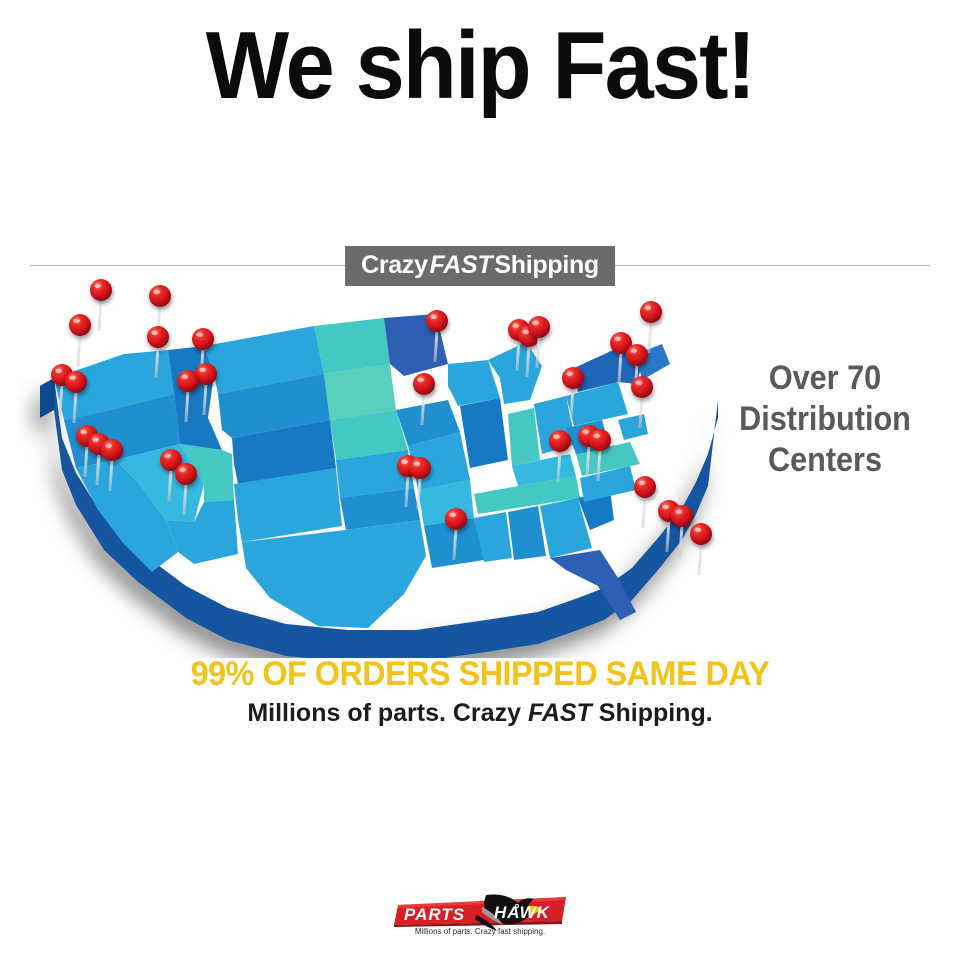  What do you see at coordinates (360, 392) in the screenshot?
I see `state-sd` at bounding box center [360, 392].